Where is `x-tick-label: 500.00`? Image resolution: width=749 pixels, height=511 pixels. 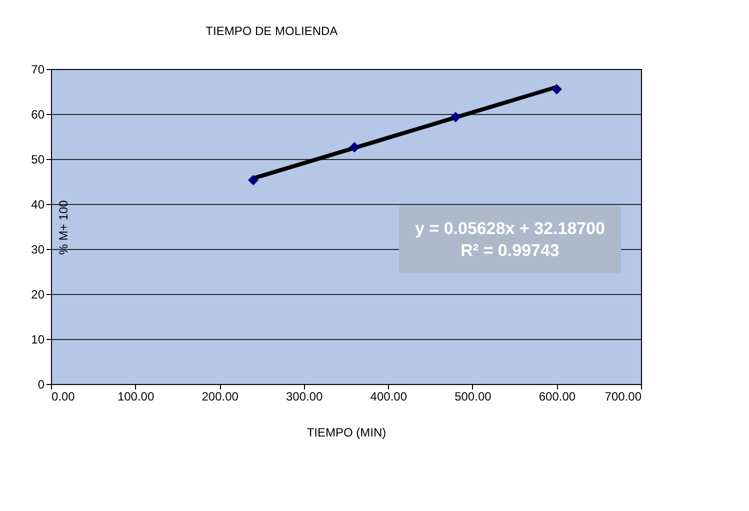 x-tick-label: 500.00 is located at coordinates (473, 397).